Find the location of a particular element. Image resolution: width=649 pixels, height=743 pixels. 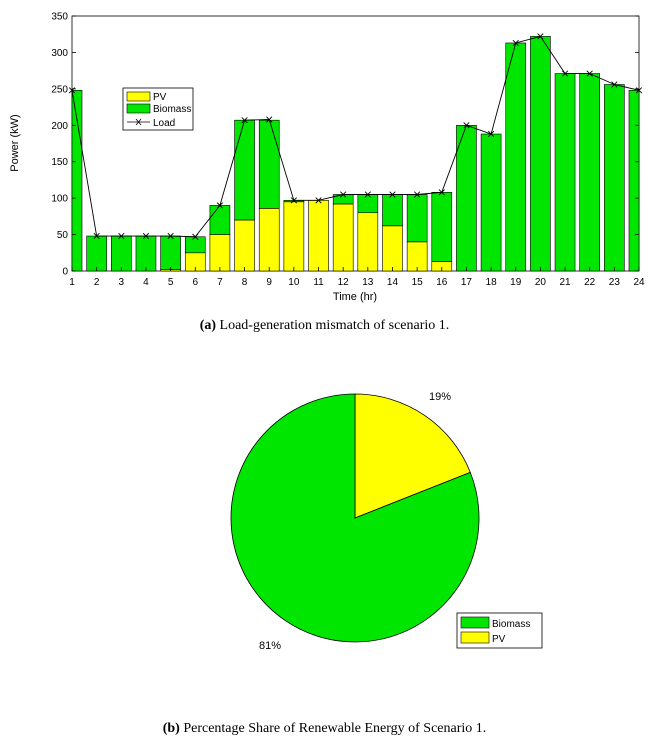

y-tick-label-200: 200 is located at coordinates (59, 126).